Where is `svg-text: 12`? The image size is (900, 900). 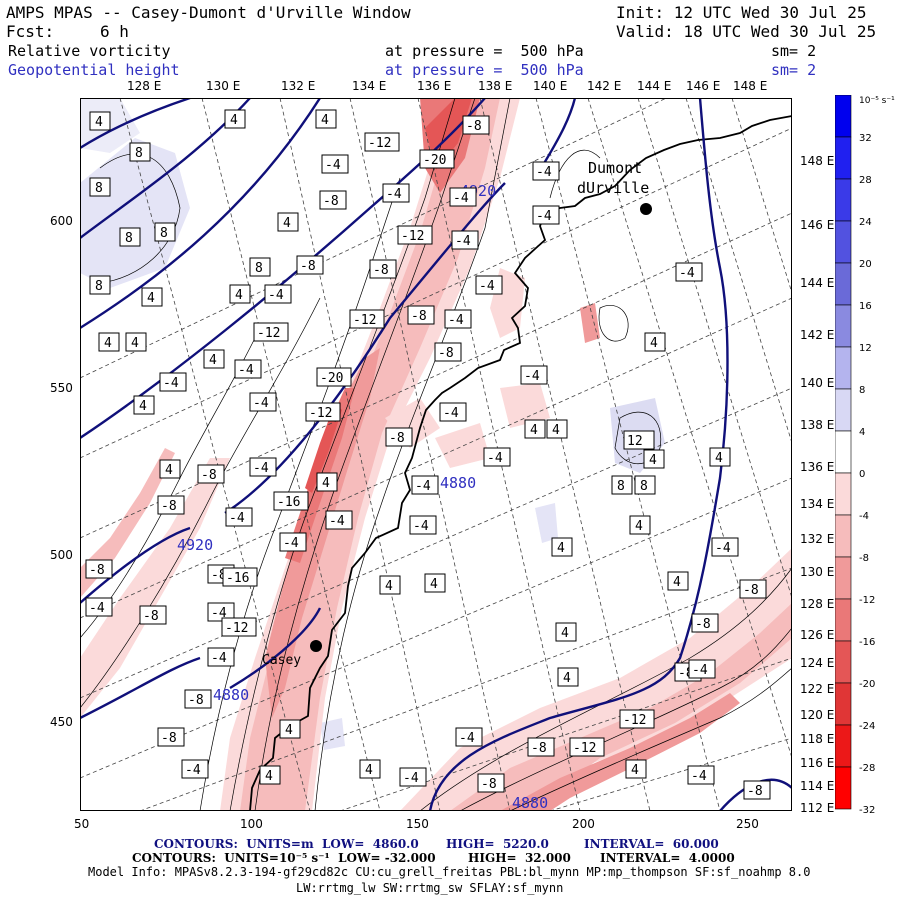 svg-text: 12 is located at coordinates (635, 441).